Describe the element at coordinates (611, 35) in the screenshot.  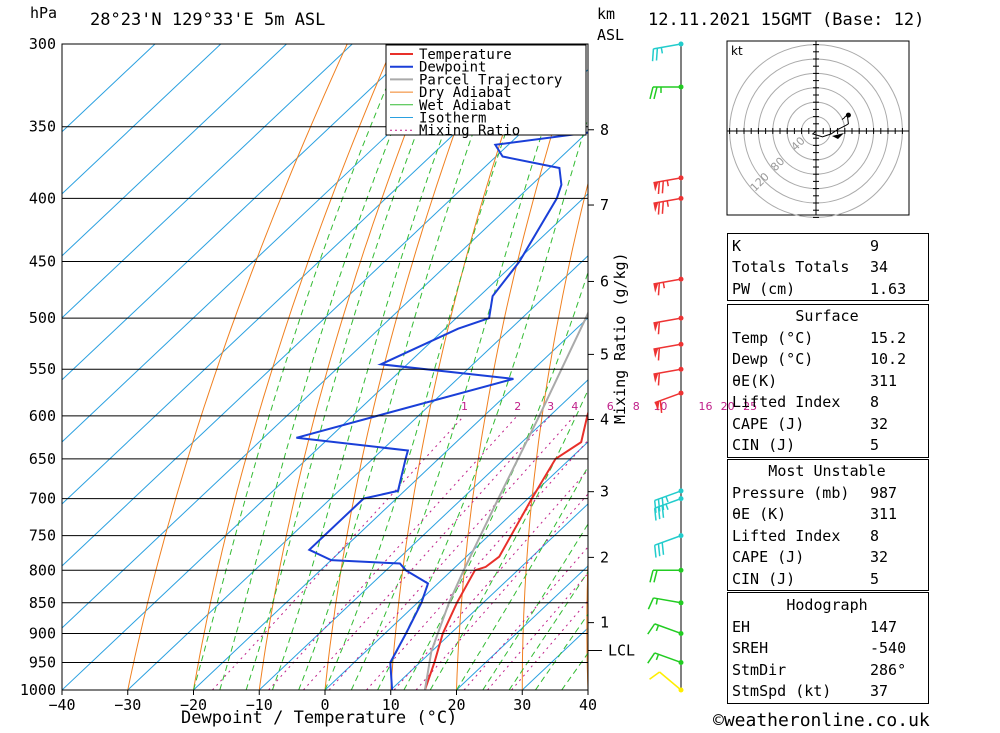
I see `asl-label: ASL` at that location.